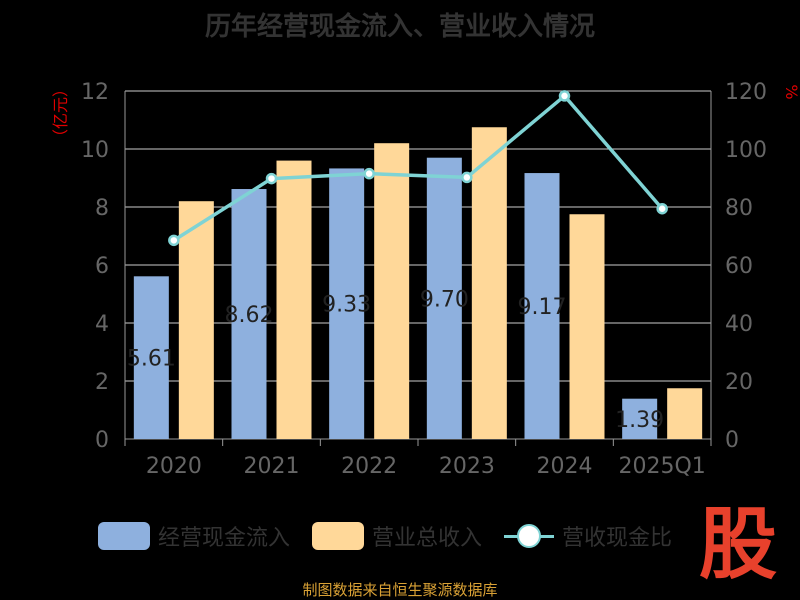  I want to click on legend-label-revenue: 营业总收入, so click(427, 538).